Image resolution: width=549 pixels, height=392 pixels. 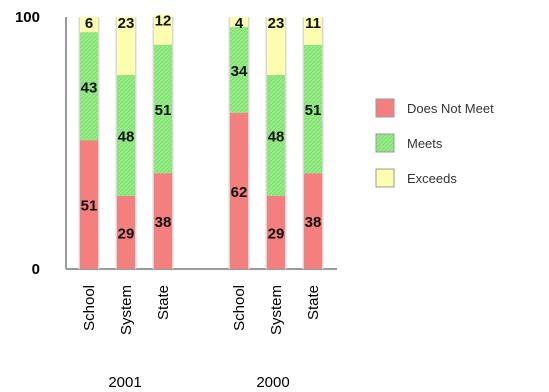 I want to click on data-label: 43, so click(x=89, y=87).